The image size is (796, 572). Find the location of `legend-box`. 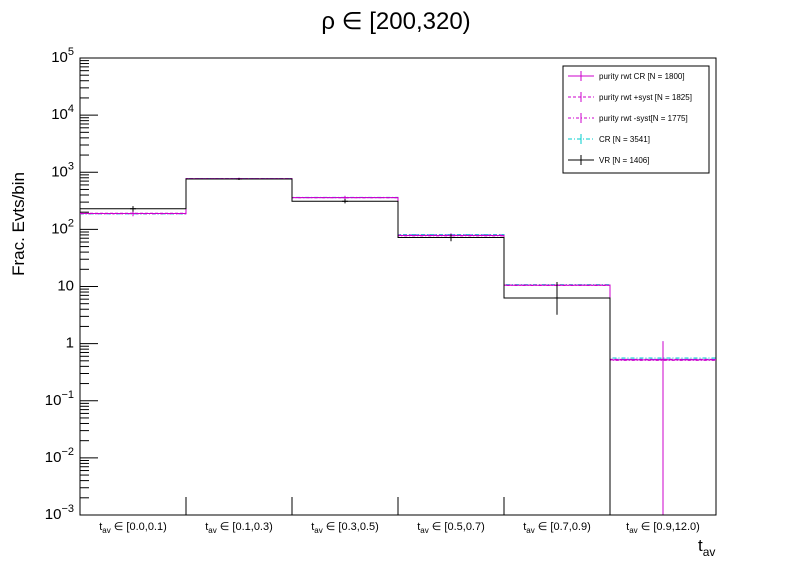

legend-box is located at coordinates (636, 119).